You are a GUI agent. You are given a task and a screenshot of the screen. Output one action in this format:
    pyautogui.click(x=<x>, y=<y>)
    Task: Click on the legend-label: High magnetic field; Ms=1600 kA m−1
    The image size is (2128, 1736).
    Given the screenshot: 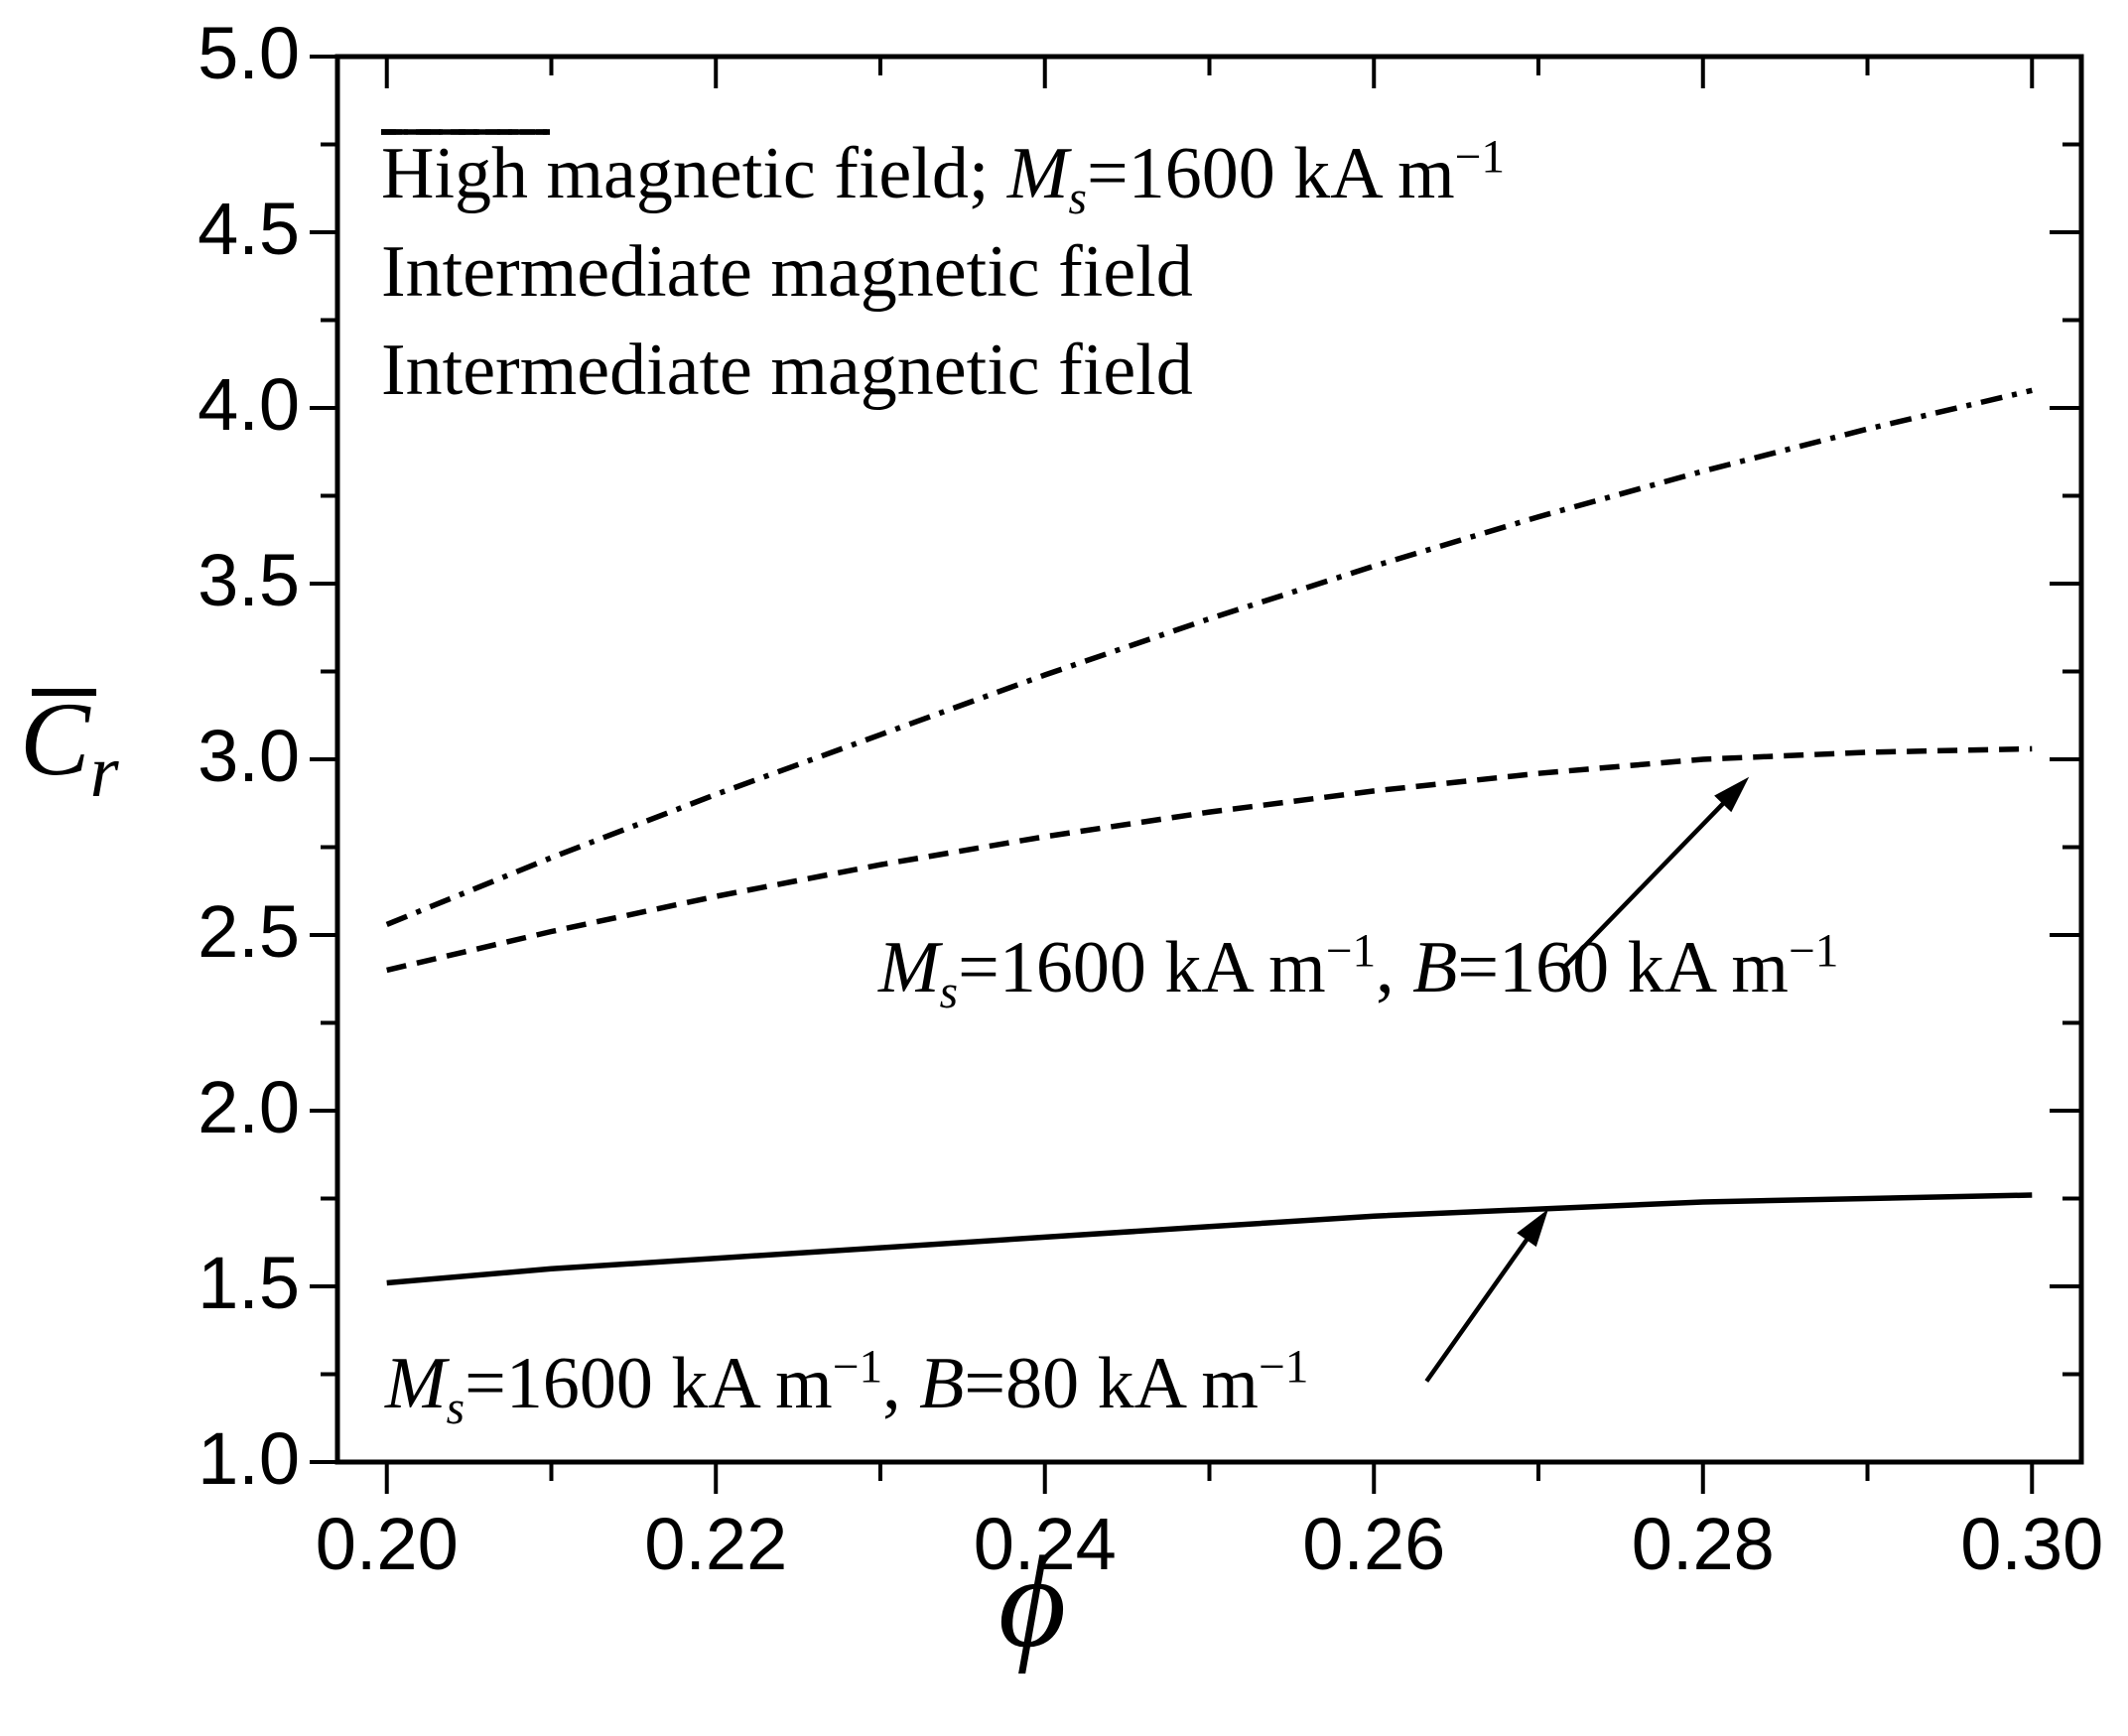 What is the action you would take?
    pyautogui.click(x=943, y=177)
    